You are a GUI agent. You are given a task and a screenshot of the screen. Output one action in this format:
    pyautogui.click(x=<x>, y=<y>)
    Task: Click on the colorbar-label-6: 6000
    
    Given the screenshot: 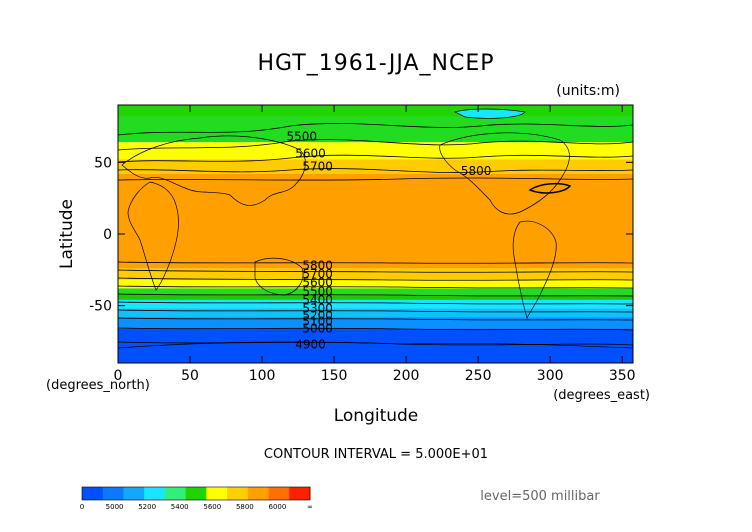 What is the action you would take?
    pyautogui.click(x=278, y=507)
    